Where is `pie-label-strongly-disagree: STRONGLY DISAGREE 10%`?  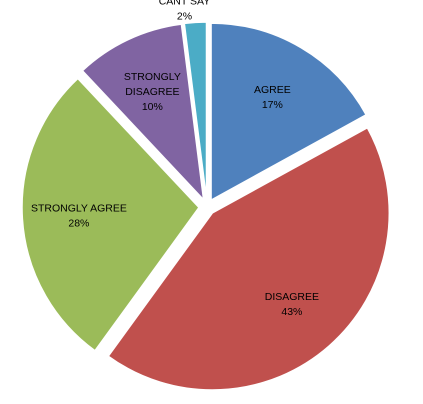
pie-label-strongly-disagree: STRONGLY DISAGREE 10% is located at coordinates (152, 92).